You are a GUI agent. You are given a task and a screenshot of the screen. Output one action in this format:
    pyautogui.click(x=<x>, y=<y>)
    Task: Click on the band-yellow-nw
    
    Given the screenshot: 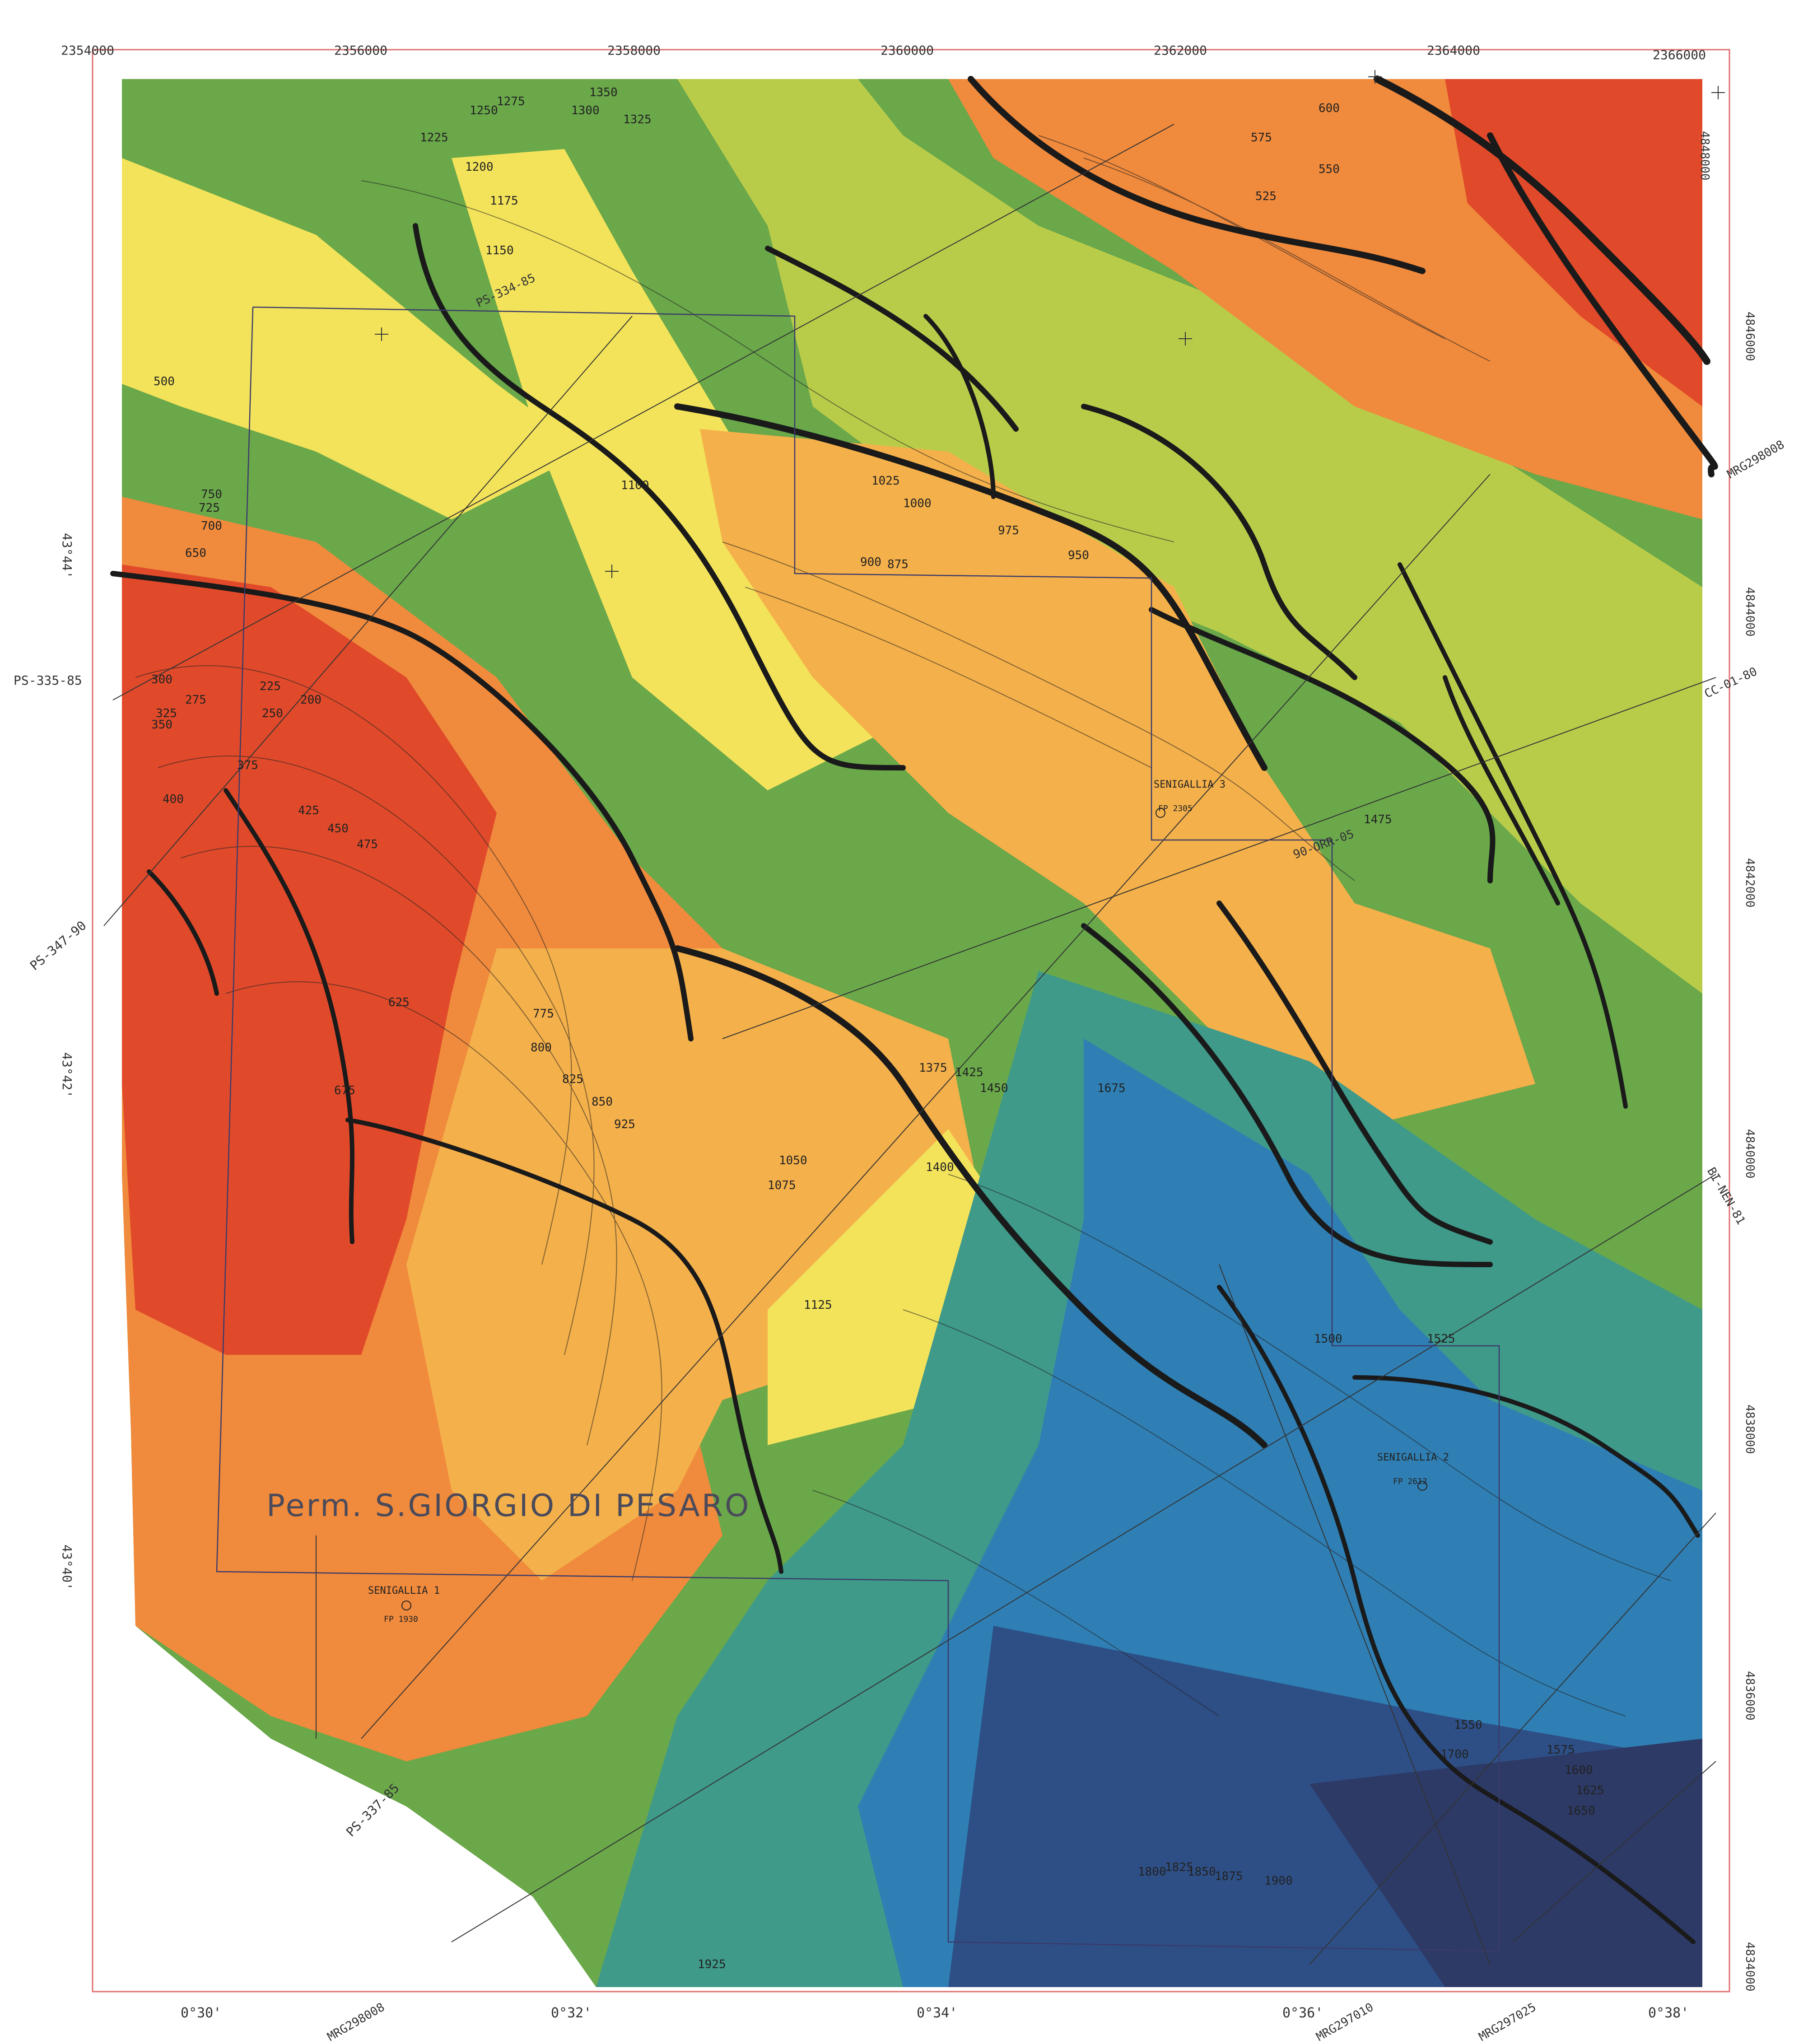 What is the action you would take?
    pyautogui.click(x=354, y=338)
    